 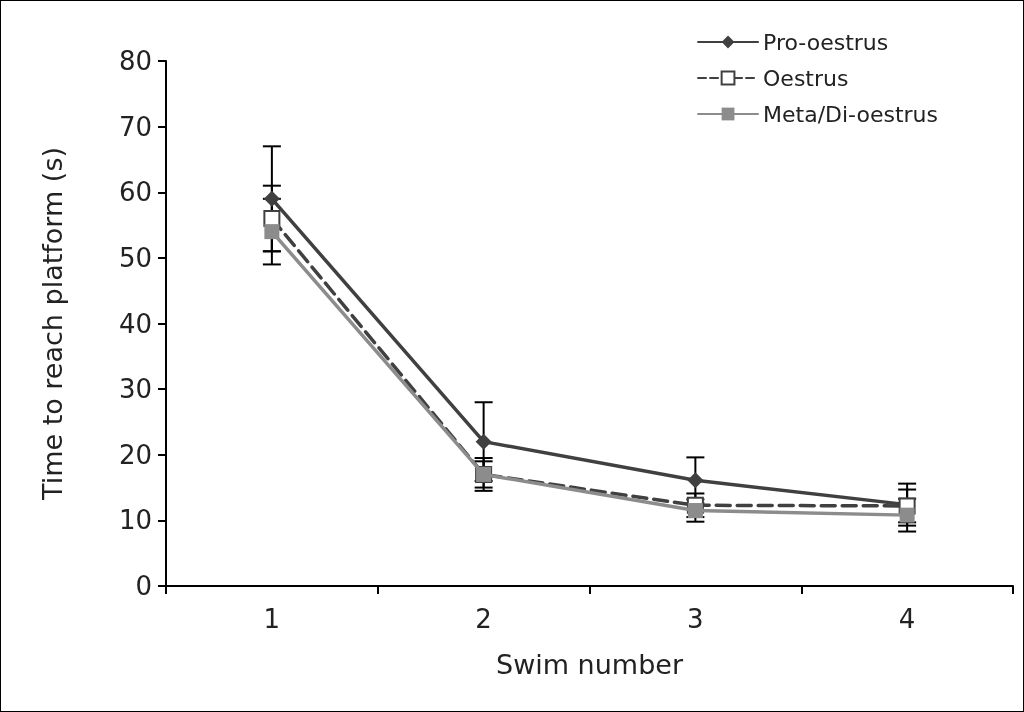 What do you see at coordinates (590, 664) in the screenshot?
I see `x-axis-title: Swim number` at bounding box center [590, 664].